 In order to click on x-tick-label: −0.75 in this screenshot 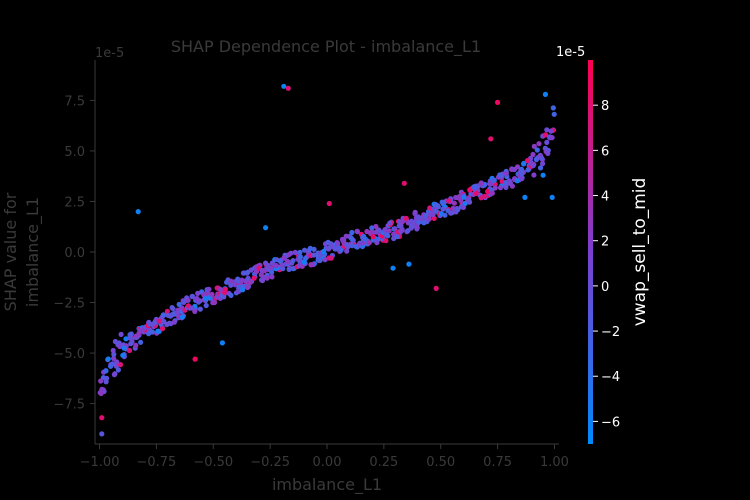, I will do `click(156, 462)`.